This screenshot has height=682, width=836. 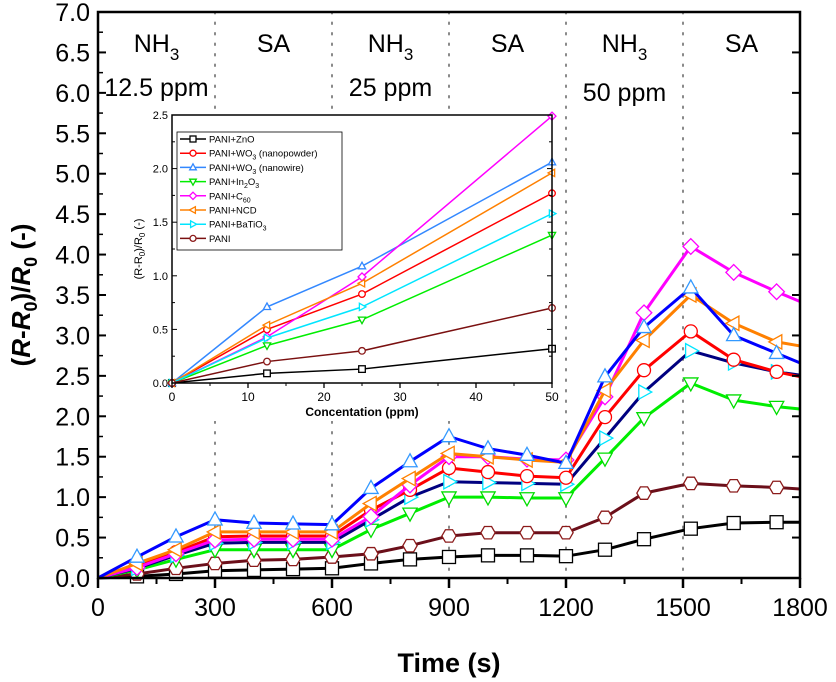 What do you see at coordinates (230, 197) in the screenshot?
I see `legend-label: PANI+C60` at bounding box center [230, 197].